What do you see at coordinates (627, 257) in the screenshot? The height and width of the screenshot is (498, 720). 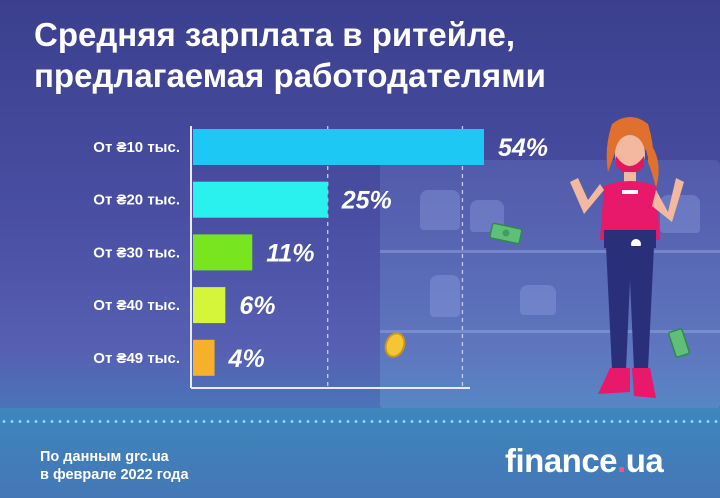 I see `shop-assistant-illustration` at bounding box center [627, 257].